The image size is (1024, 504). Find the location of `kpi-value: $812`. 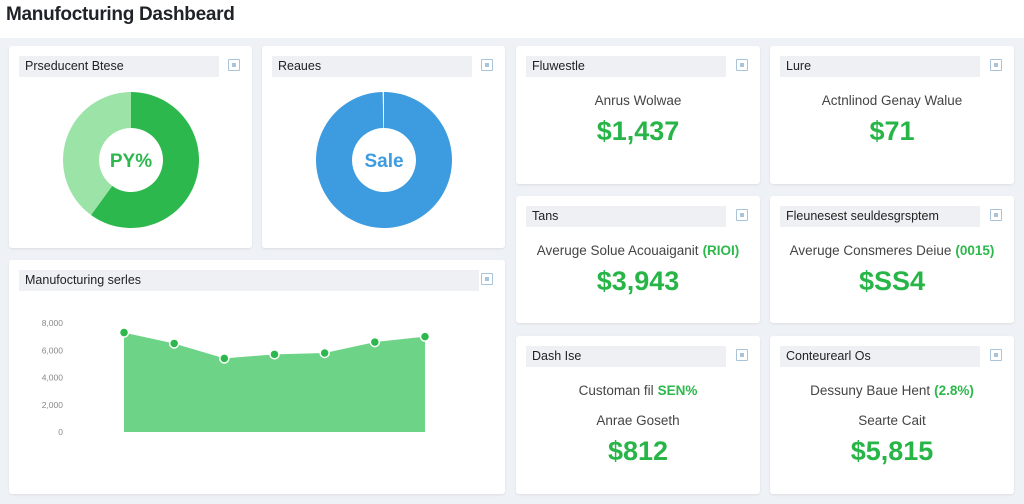

kpi-value: $812 is located at coordinates (638, 451).